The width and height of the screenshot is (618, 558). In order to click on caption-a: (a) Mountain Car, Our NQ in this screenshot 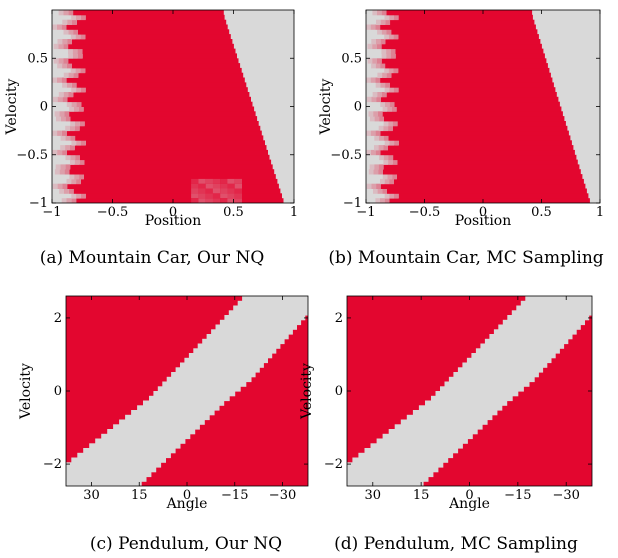, I will do `click(152, 258)`.